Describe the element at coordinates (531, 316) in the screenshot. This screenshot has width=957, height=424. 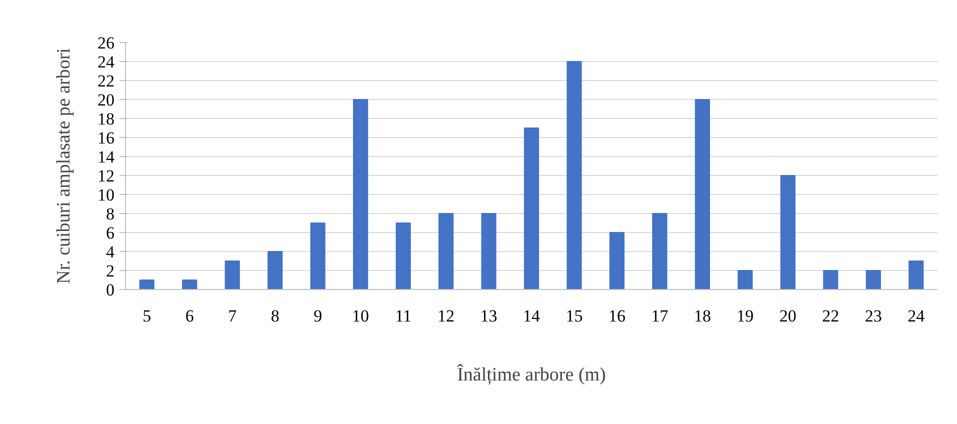
I see `x-tick-label: 14` at that location.